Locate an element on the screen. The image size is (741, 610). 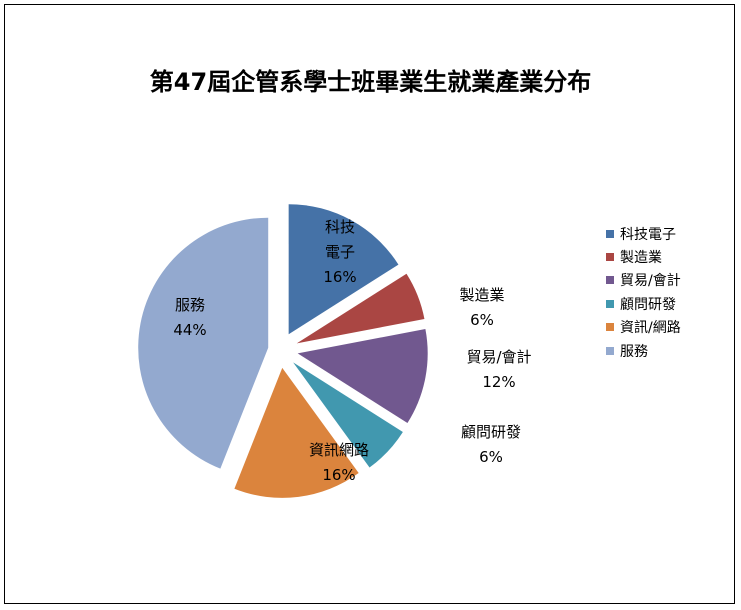
slice-label: 製造業 6% is located at coordinates (481, 307).